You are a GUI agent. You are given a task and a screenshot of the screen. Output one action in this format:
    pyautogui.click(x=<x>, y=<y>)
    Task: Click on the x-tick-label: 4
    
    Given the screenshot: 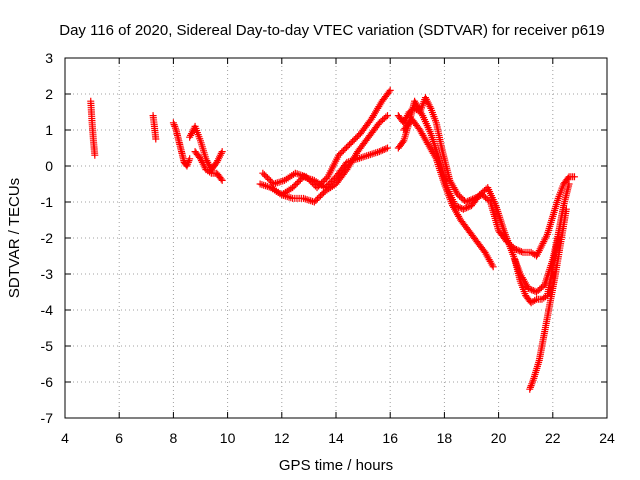 What is the action you would take?
    pyautogui.click(x=65, y=438)
    